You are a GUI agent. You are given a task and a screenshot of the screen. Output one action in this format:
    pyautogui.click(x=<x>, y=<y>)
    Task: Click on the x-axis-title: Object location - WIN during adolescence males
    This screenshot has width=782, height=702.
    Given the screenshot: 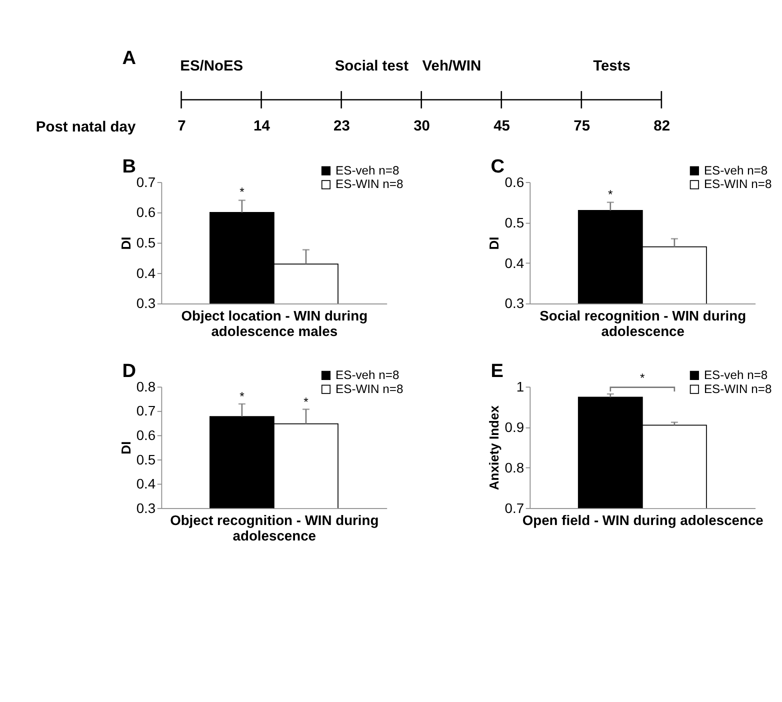 What is the action you would take?
    pyautogui.click(x=274, y=323)
    